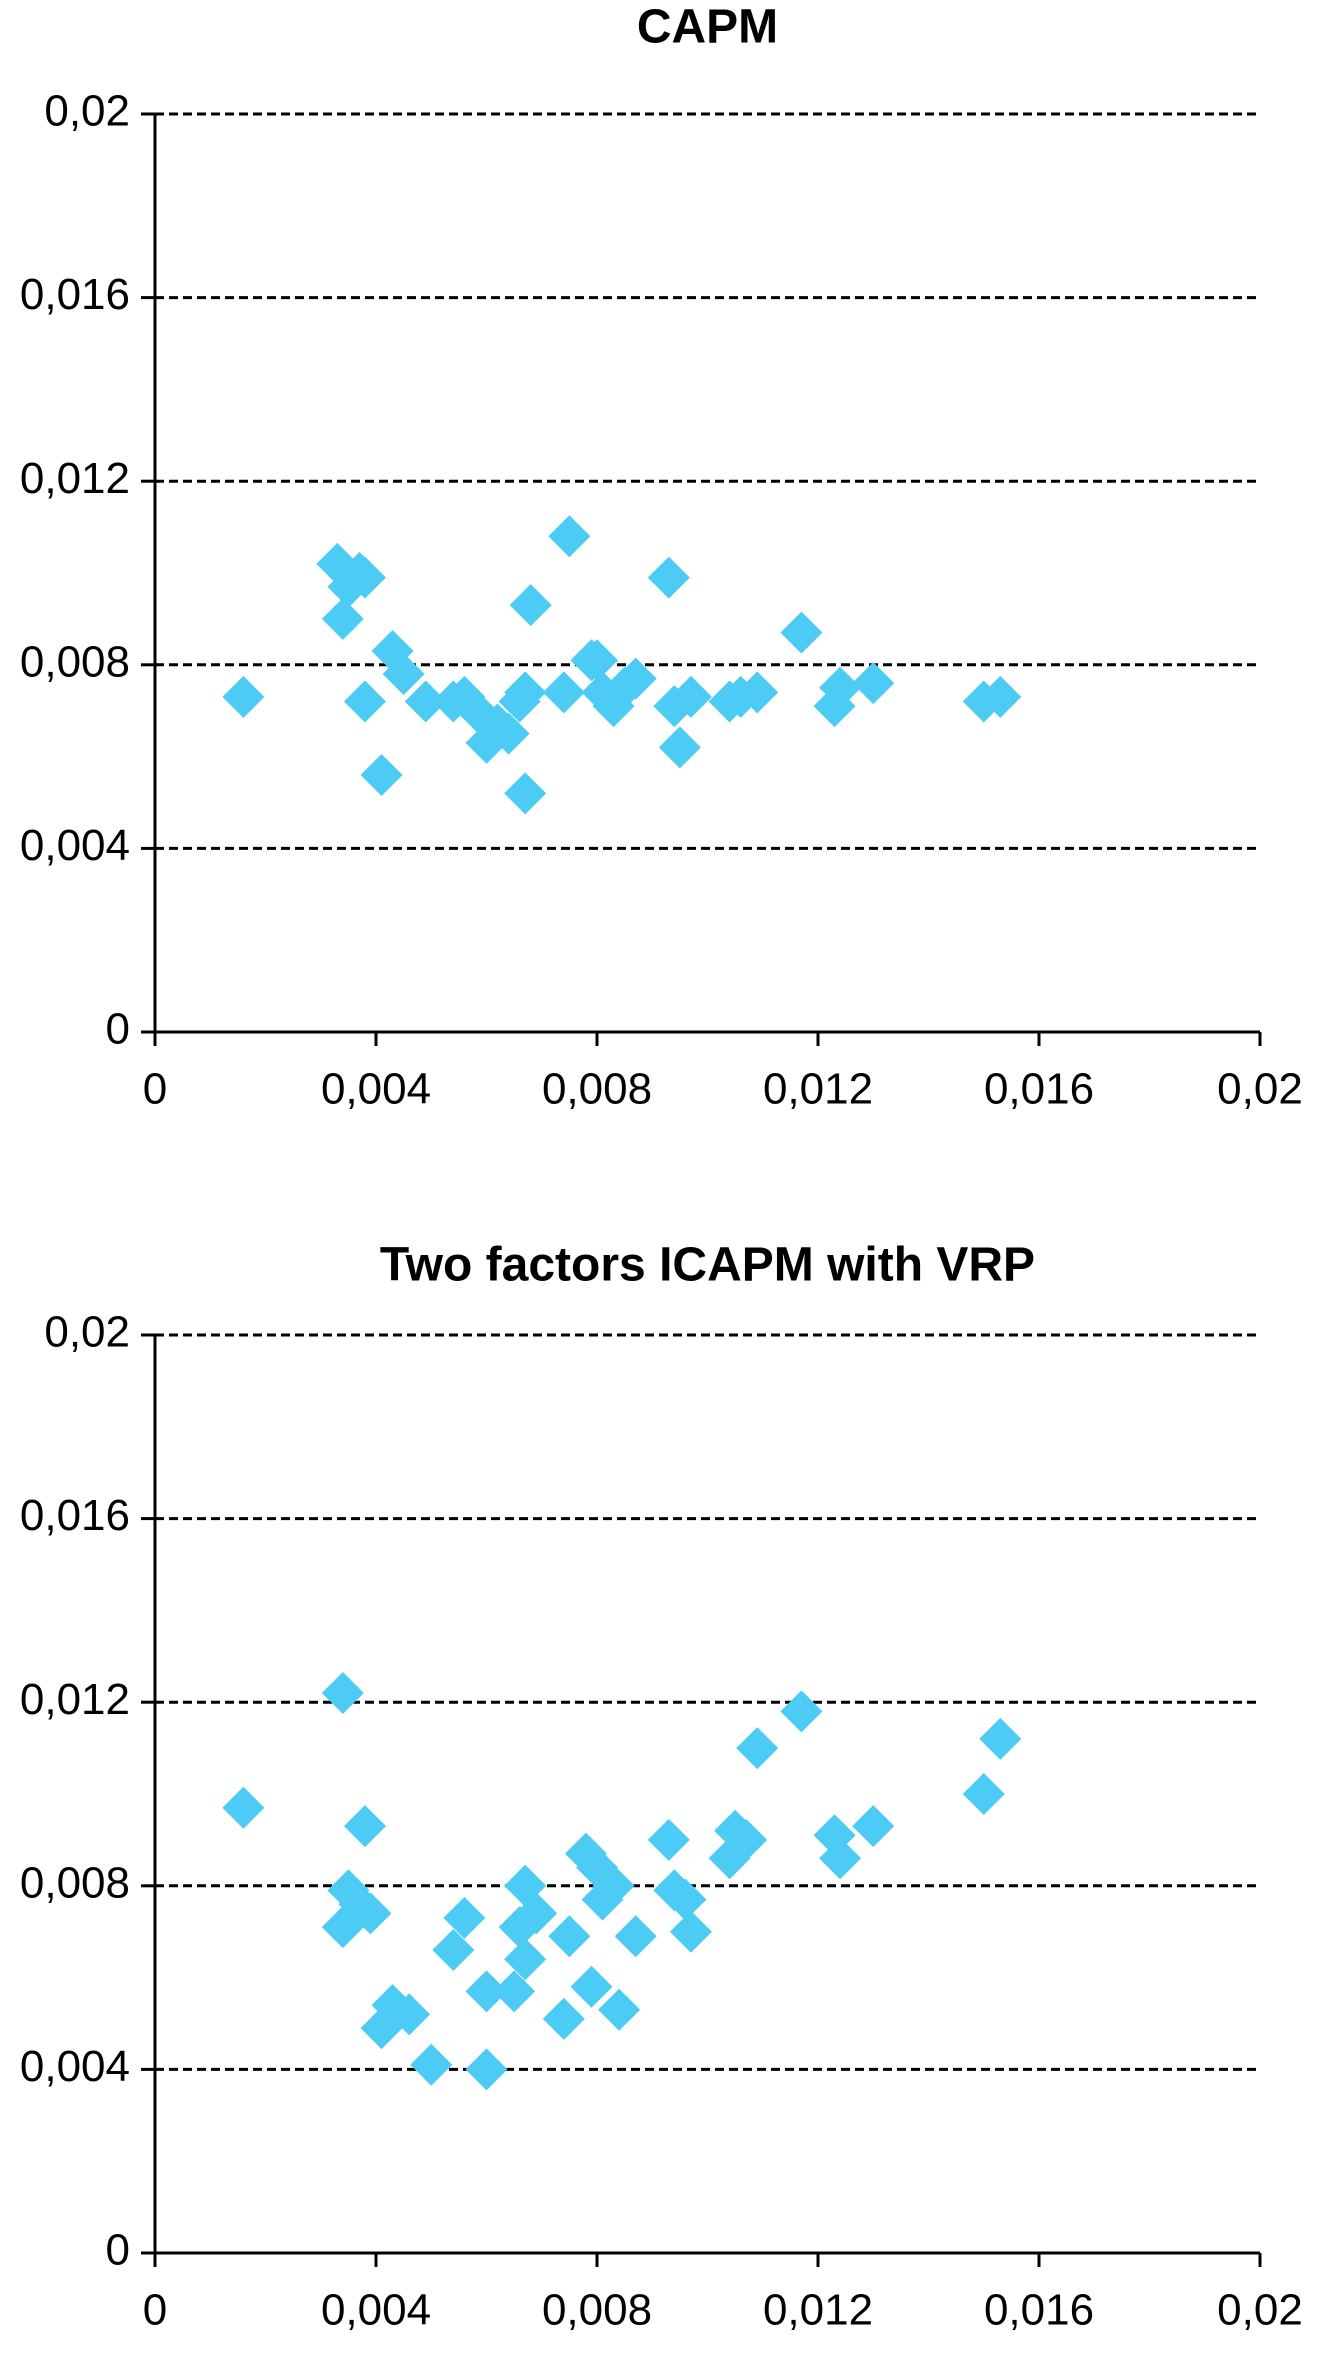 The width and height of the screenshot is (1326, 2361). Describe the element at coordinates (707, 1265) in the screenshot. I see `chart-title: Two factors ICAPM with VRP` at that location.